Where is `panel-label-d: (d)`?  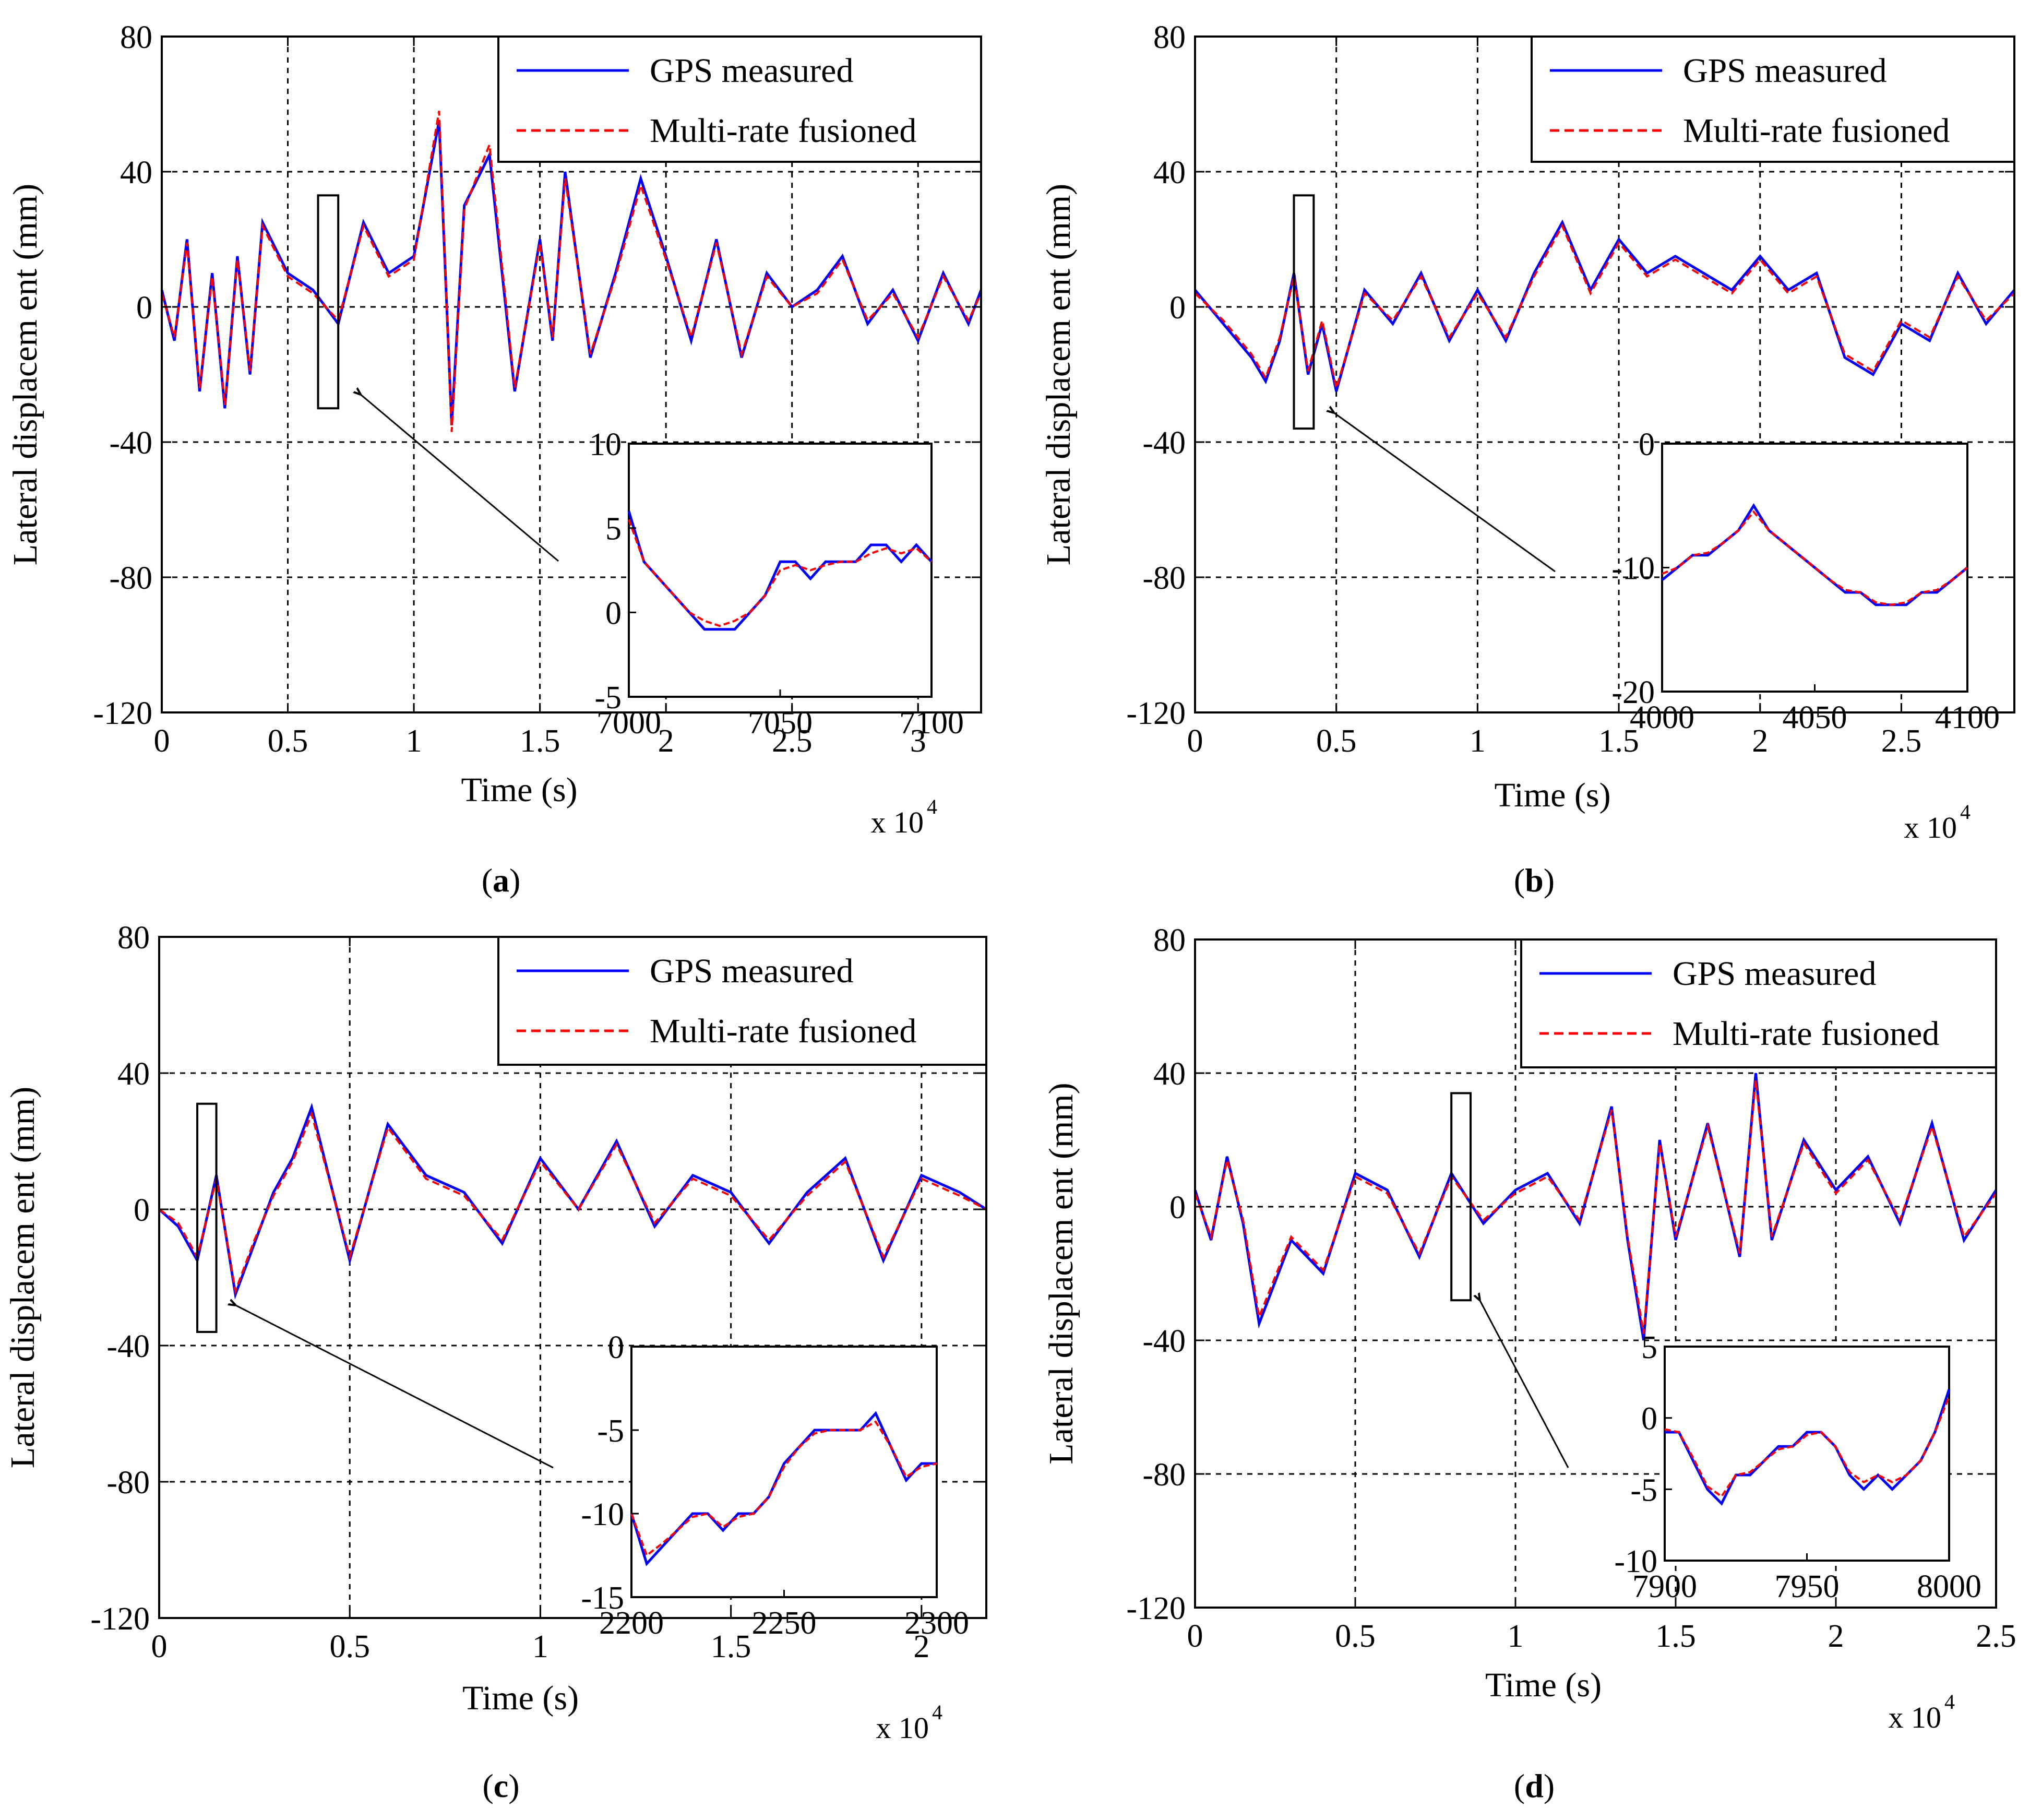 panel-label-d: (d) is located at coordinates (1534, 1785).